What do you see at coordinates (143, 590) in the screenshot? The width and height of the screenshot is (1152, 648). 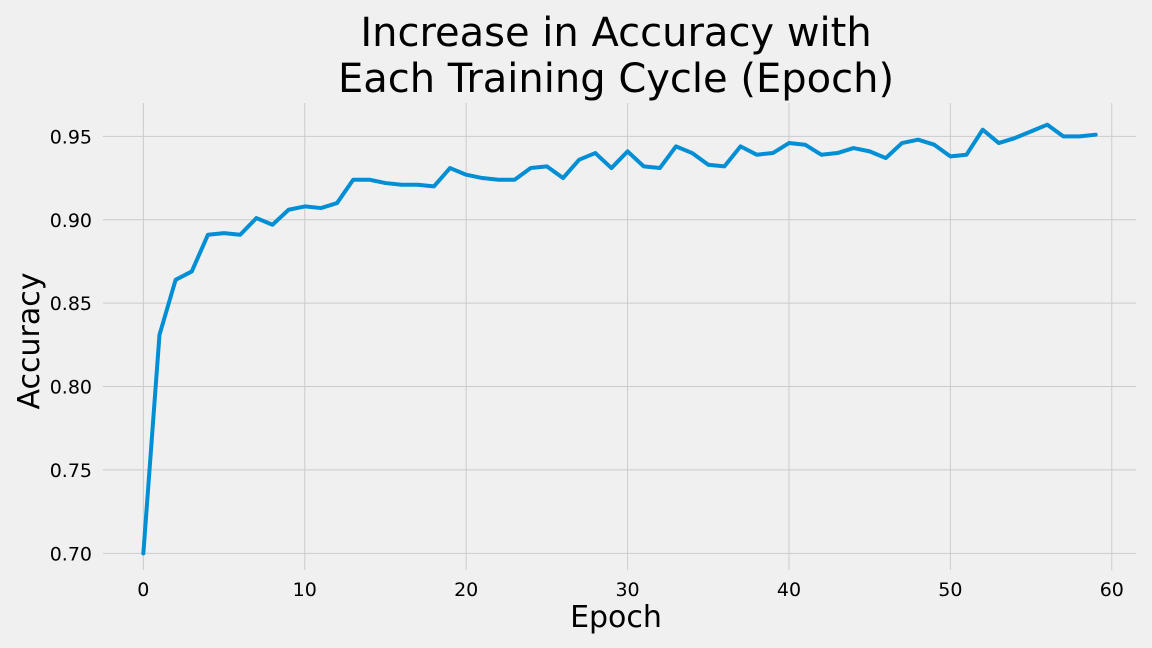 I see `x-tick-label: 0` at bounding box center [143, 590].